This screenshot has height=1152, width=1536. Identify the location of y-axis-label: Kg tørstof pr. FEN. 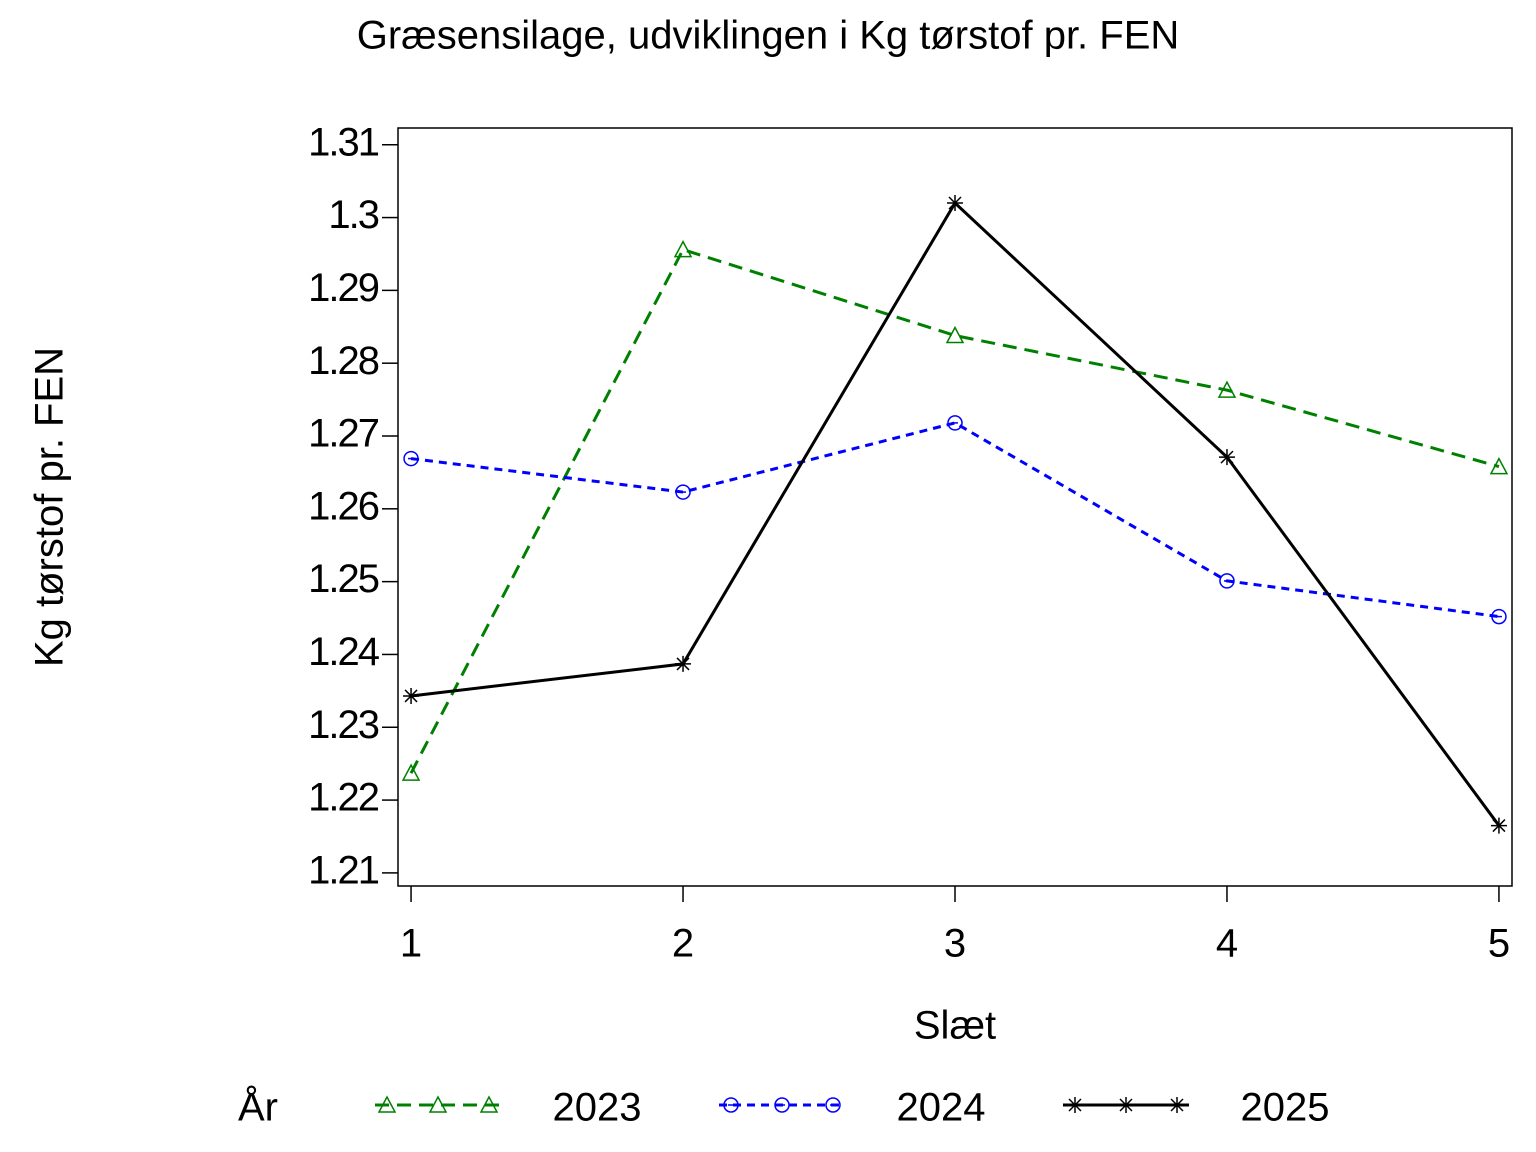
(50, 507).